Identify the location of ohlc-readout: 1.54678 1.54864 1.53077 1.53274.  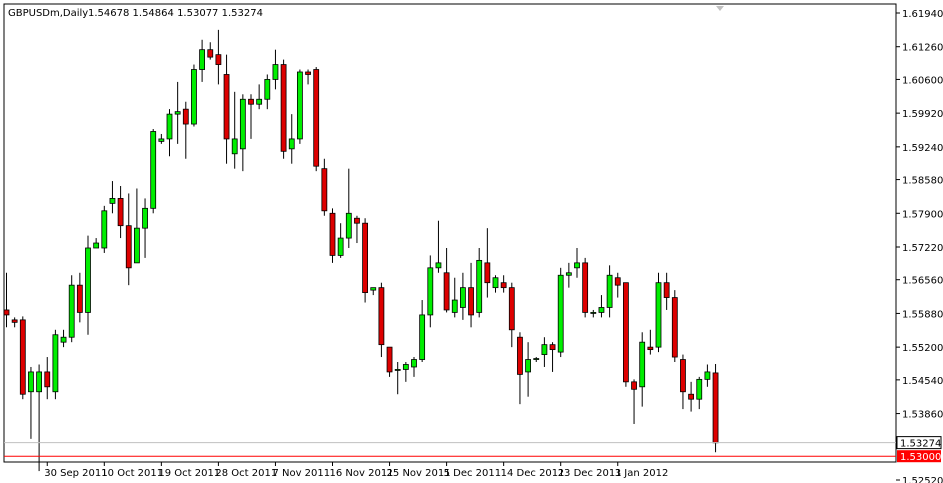
(175, 13).